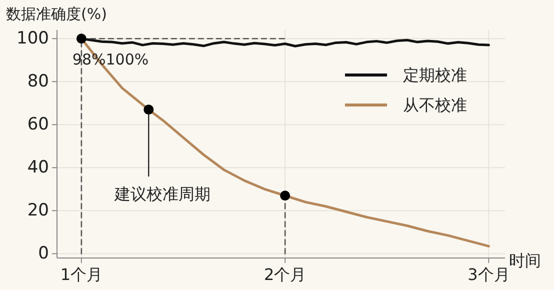  What do you see at coordinates (38, 82) in the screenshot?
I see `y-tick-label: 80` at bounding box center [38, 82].